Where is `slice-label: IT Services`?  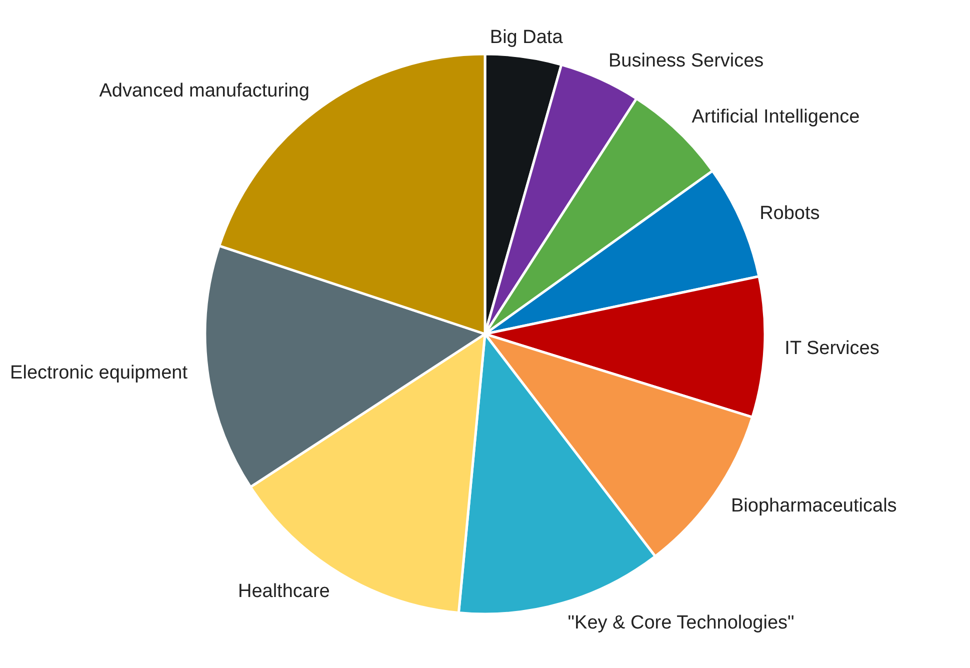
slice-label: IT Services is located at coordinates (832, 349).